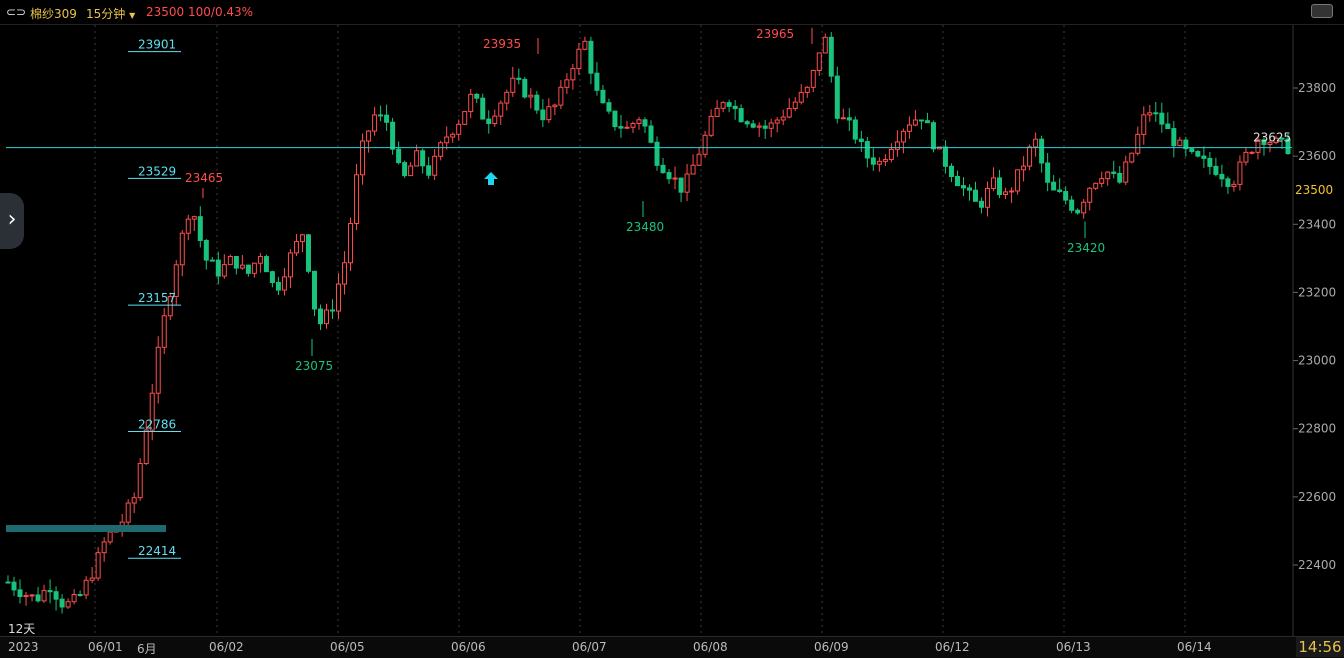  I want to click on y-tick-label: 23000, so click(1317, 361).